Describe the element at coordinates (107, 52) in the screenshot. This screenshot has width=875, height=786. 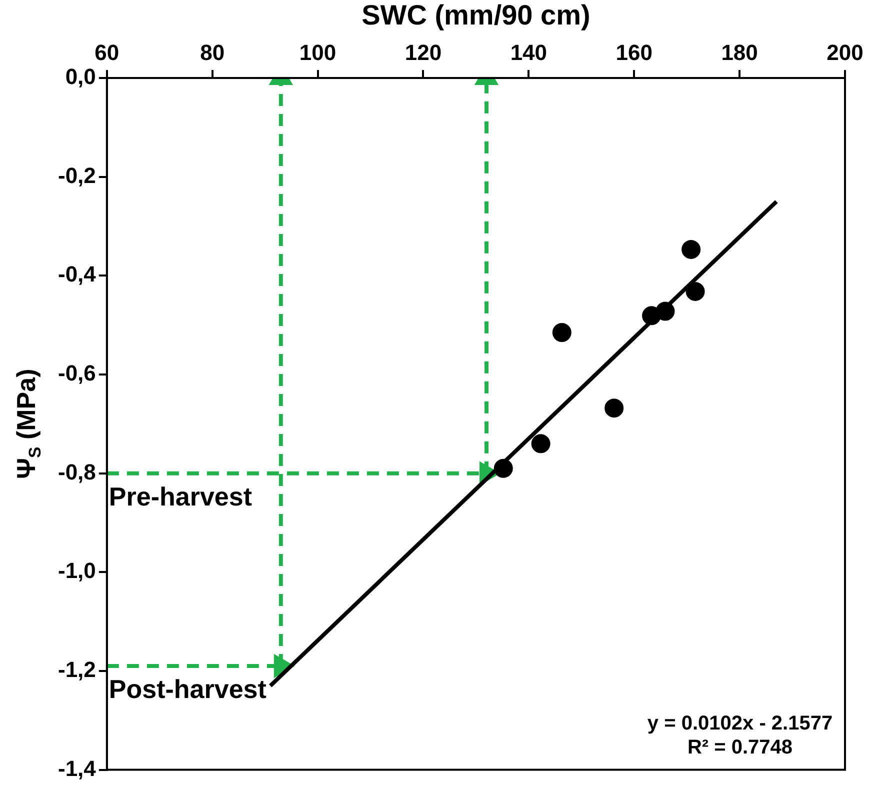
I see `x-tick-label: 60` at that location.